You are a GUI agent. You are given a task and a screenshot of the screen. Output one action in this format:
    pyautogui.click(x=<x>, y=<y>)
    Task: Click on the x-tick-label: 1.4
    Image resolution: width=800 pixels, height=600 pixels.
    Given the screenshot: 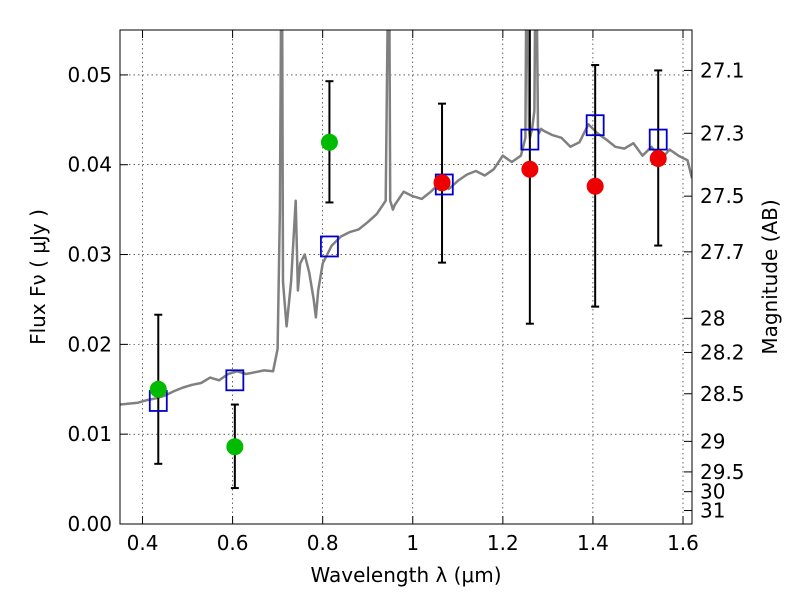 What is the action you would take?
    pyautogui.click(x=593, y=543)
    